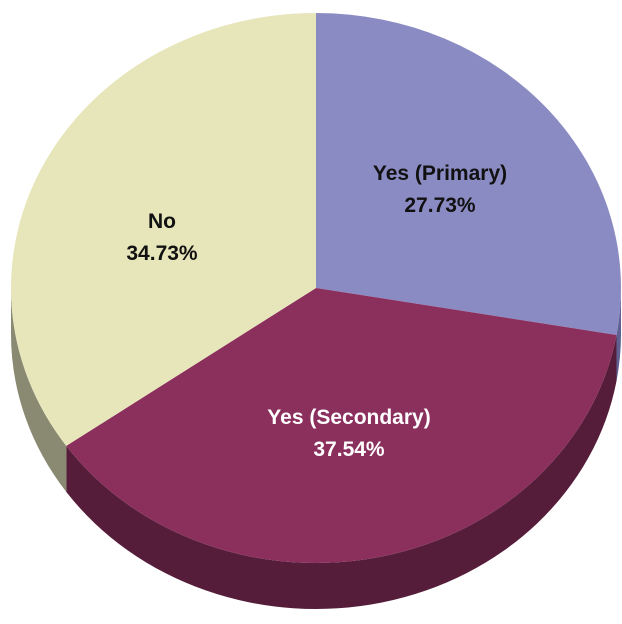  What do you see at coordinates (39, 390) in the screenshot?
I see `slice-side-no` at bounding box center [39, 390].